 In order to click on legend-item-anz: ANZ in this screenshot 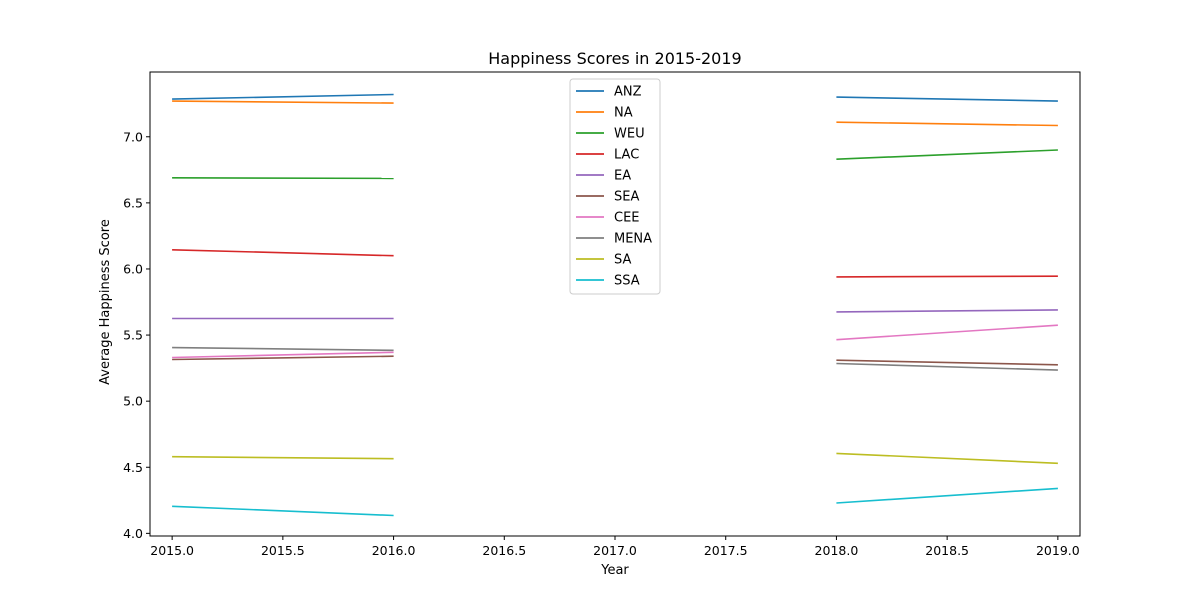, I will do `click(609, 92)`.